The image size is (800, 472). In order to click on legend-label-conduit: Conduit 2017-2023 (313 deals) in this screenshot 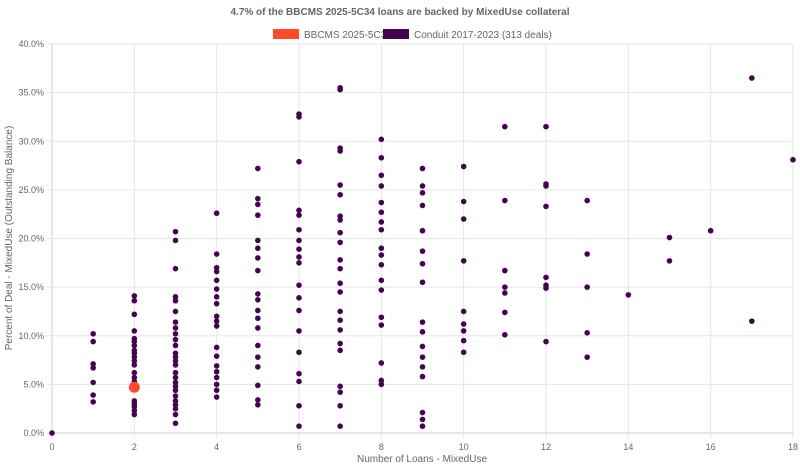, I will do `click(483, 35)`.